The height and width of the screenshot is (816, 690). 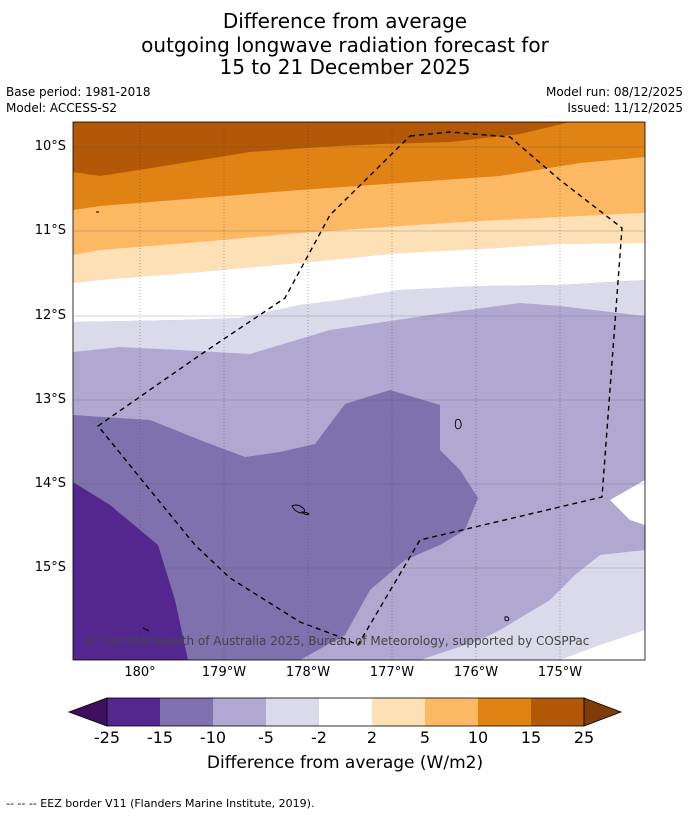 I want to click on island-small-south, so click(x=507, y=619).